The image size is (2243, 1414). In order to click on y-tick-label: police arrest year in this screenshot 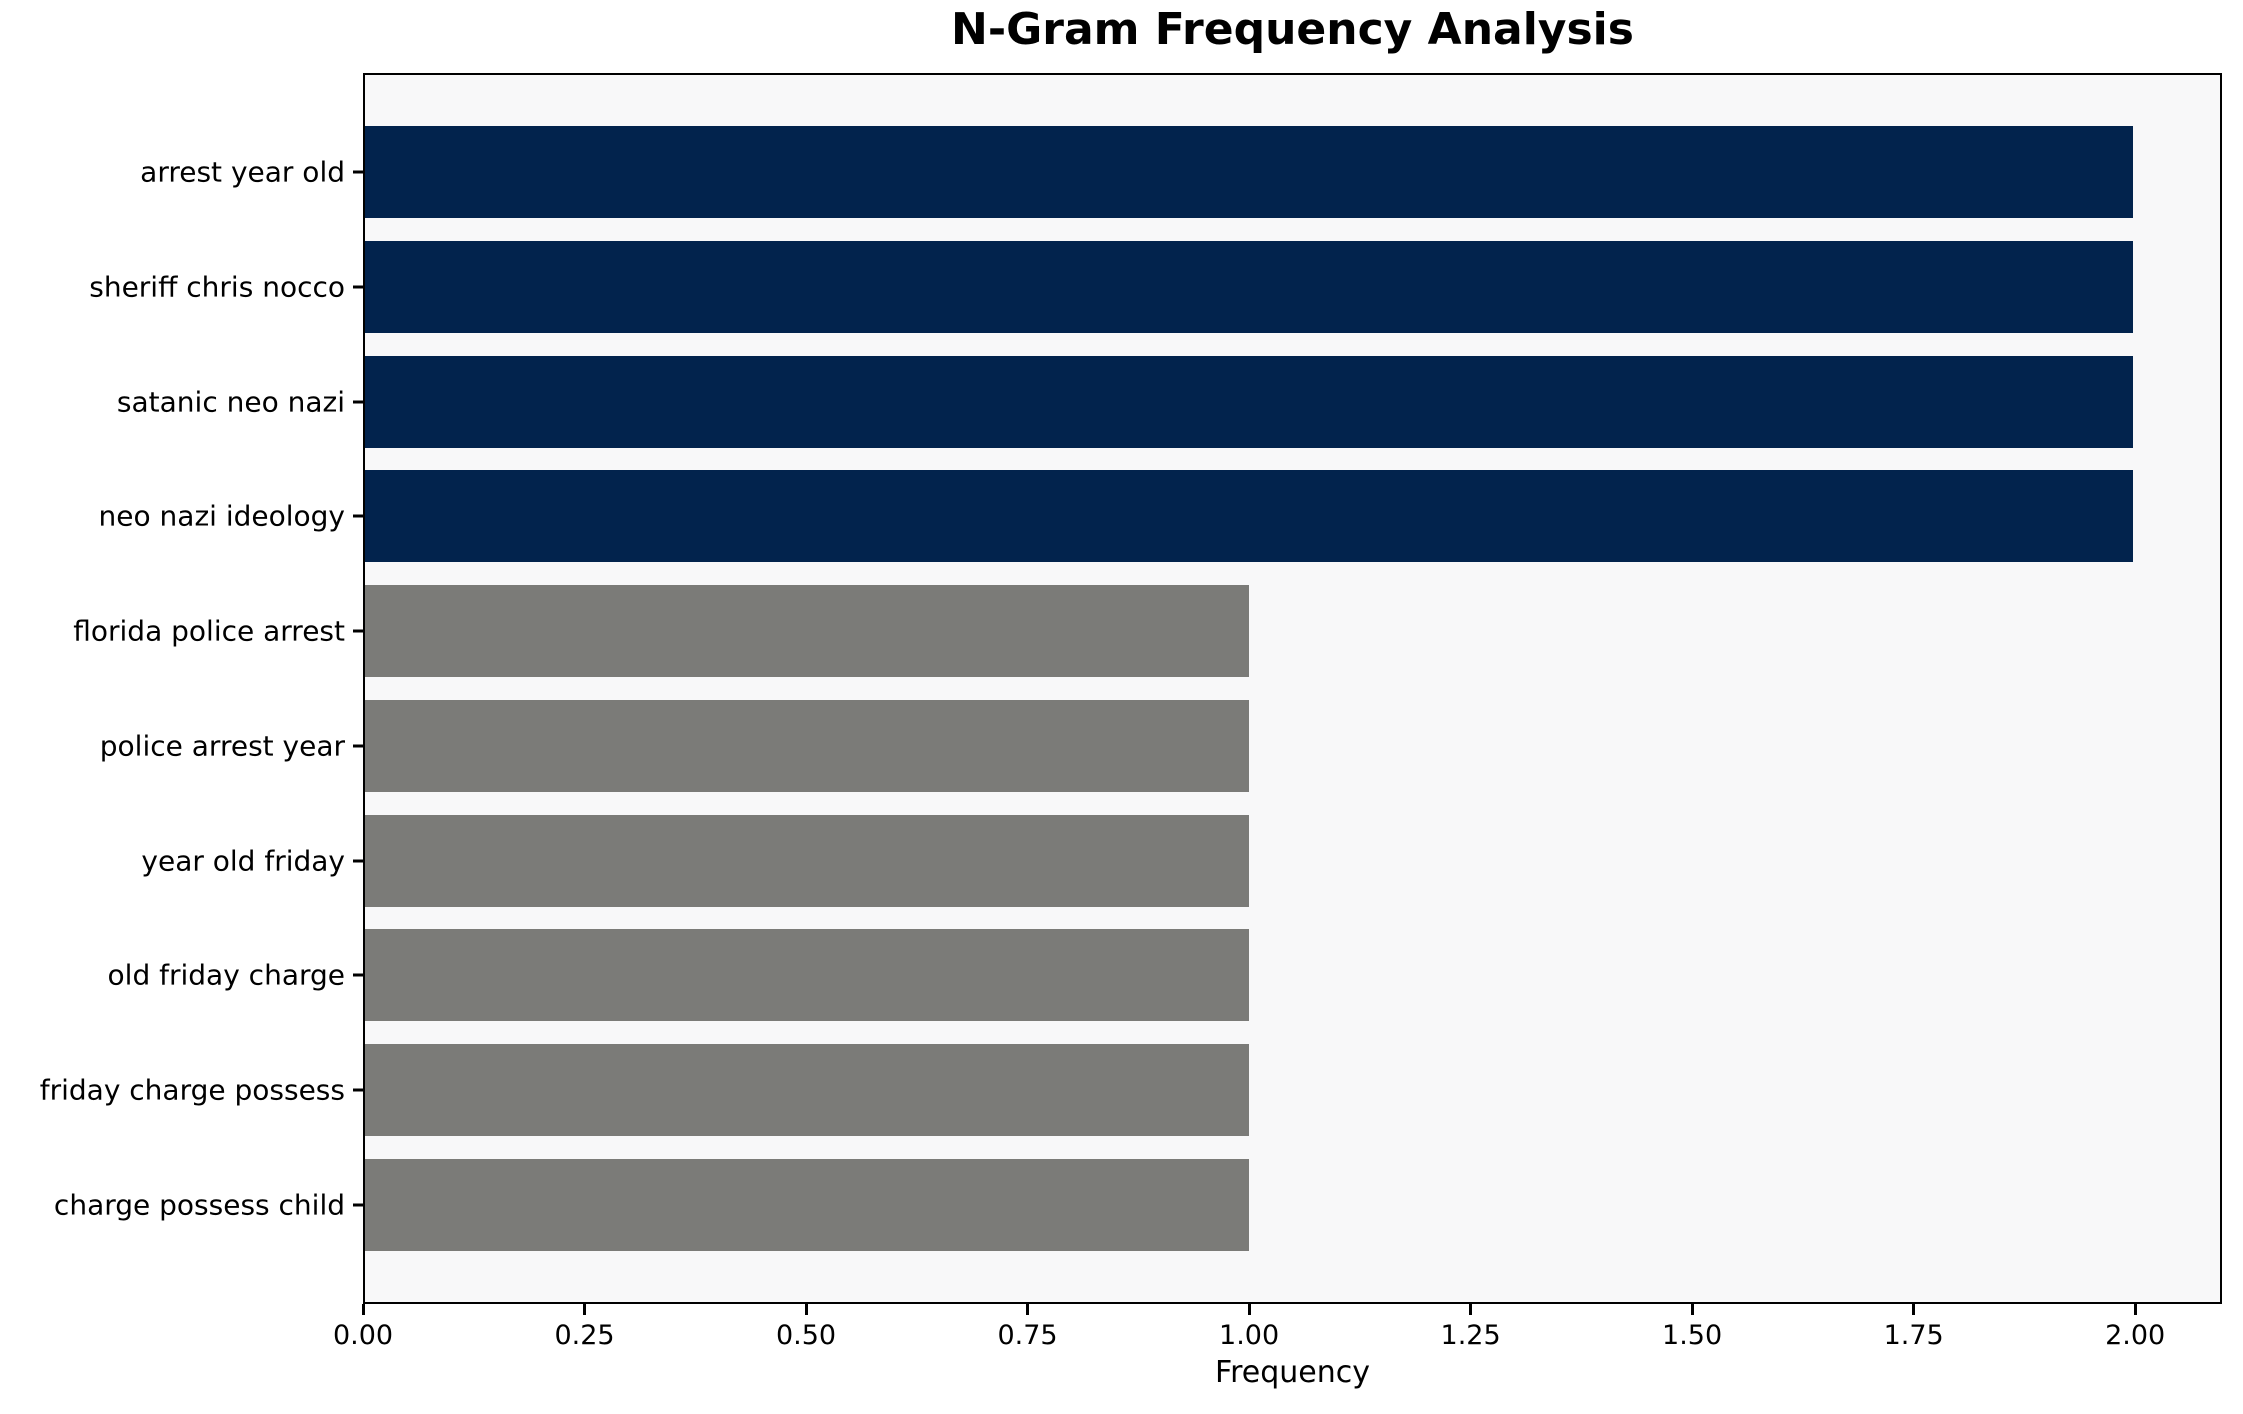, I will do `click(222, 746)`.